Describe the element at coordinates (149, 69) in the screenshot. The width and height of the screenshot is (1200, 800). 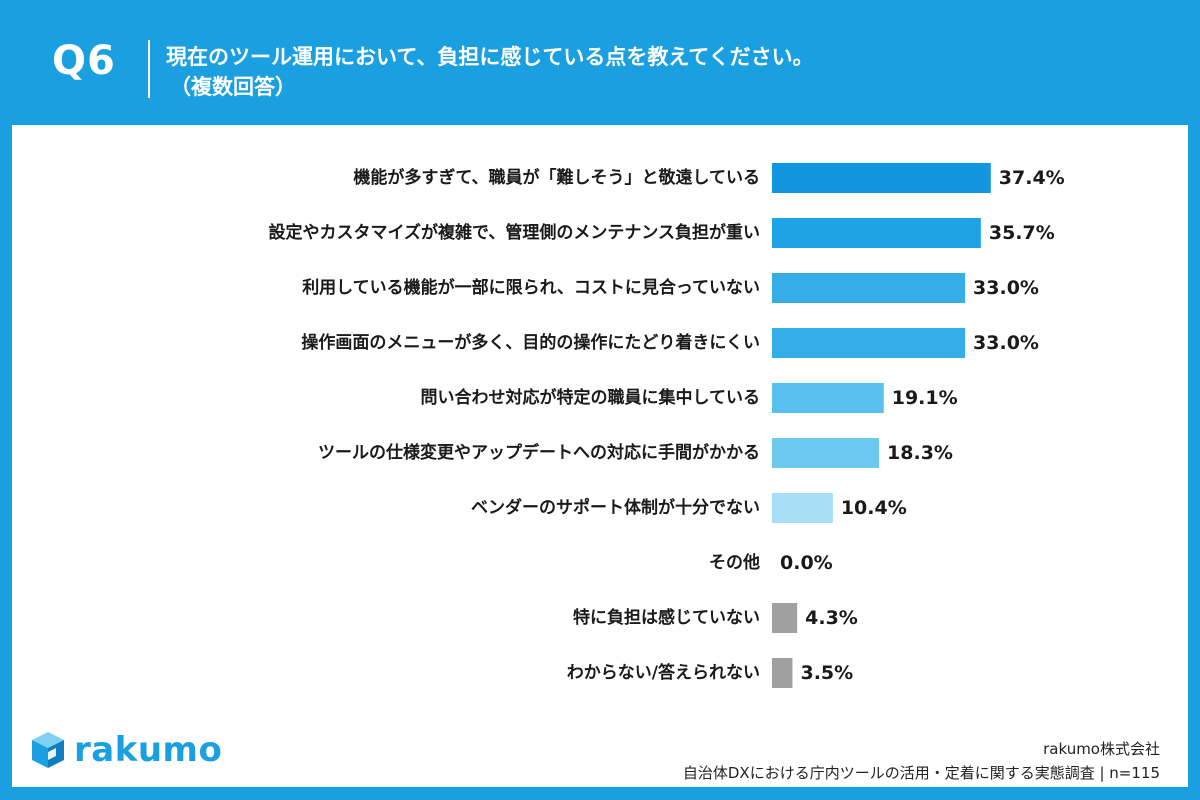
I see `header-divider` at that location.